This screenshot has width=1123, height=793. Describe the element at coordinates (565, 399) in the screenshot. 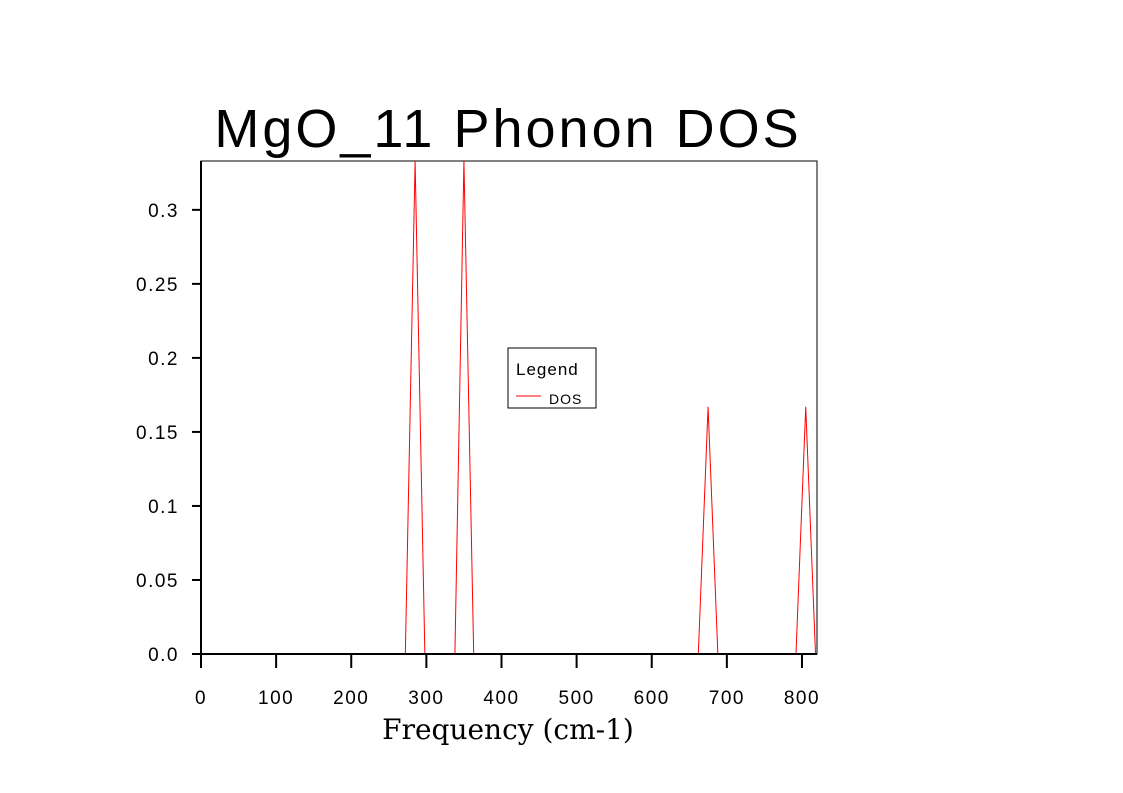

I see `legend-entry-dos: DOS` at that location.